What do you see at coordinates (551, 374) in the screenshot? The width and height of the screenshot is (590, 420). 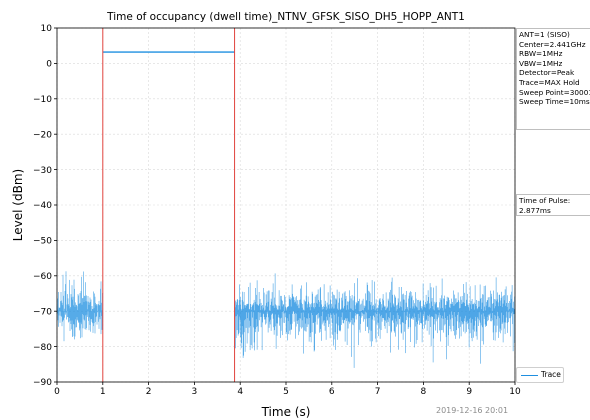 I see `legend-label: Trace` at bounding box center [551, 374].